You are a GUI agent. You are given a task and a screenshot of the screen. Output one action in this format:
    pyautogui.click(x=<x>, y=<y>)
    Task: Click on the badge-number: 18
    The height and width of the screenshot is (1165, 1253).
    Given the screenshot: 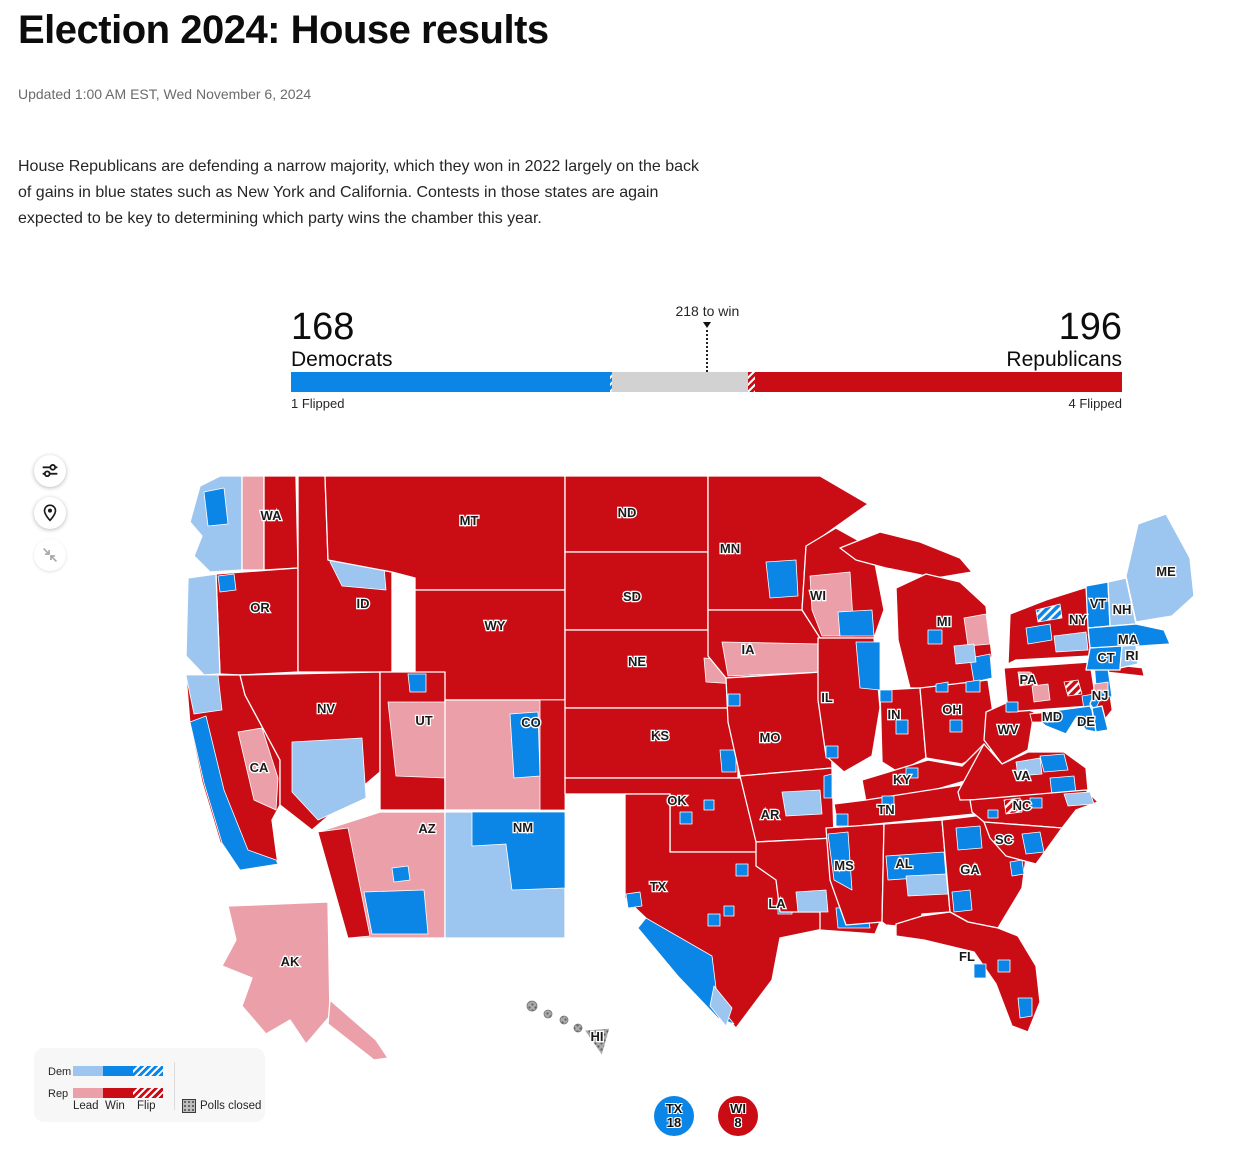 What is the action you would take?
    pyautogui.click(x=674, y=1122)
    